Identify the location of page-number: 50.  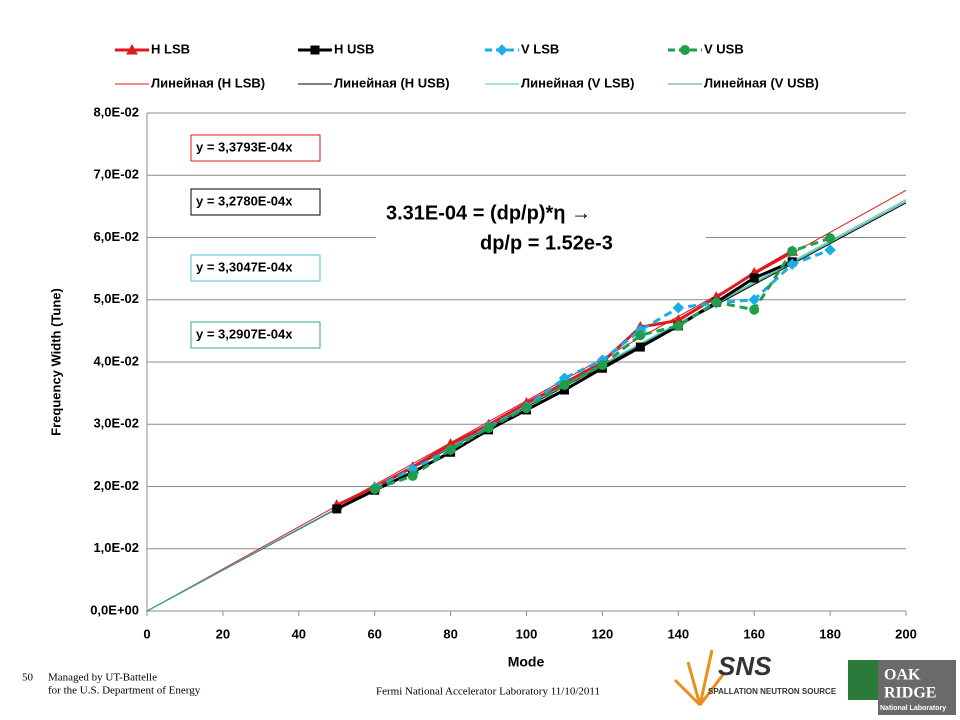
(28, 678).